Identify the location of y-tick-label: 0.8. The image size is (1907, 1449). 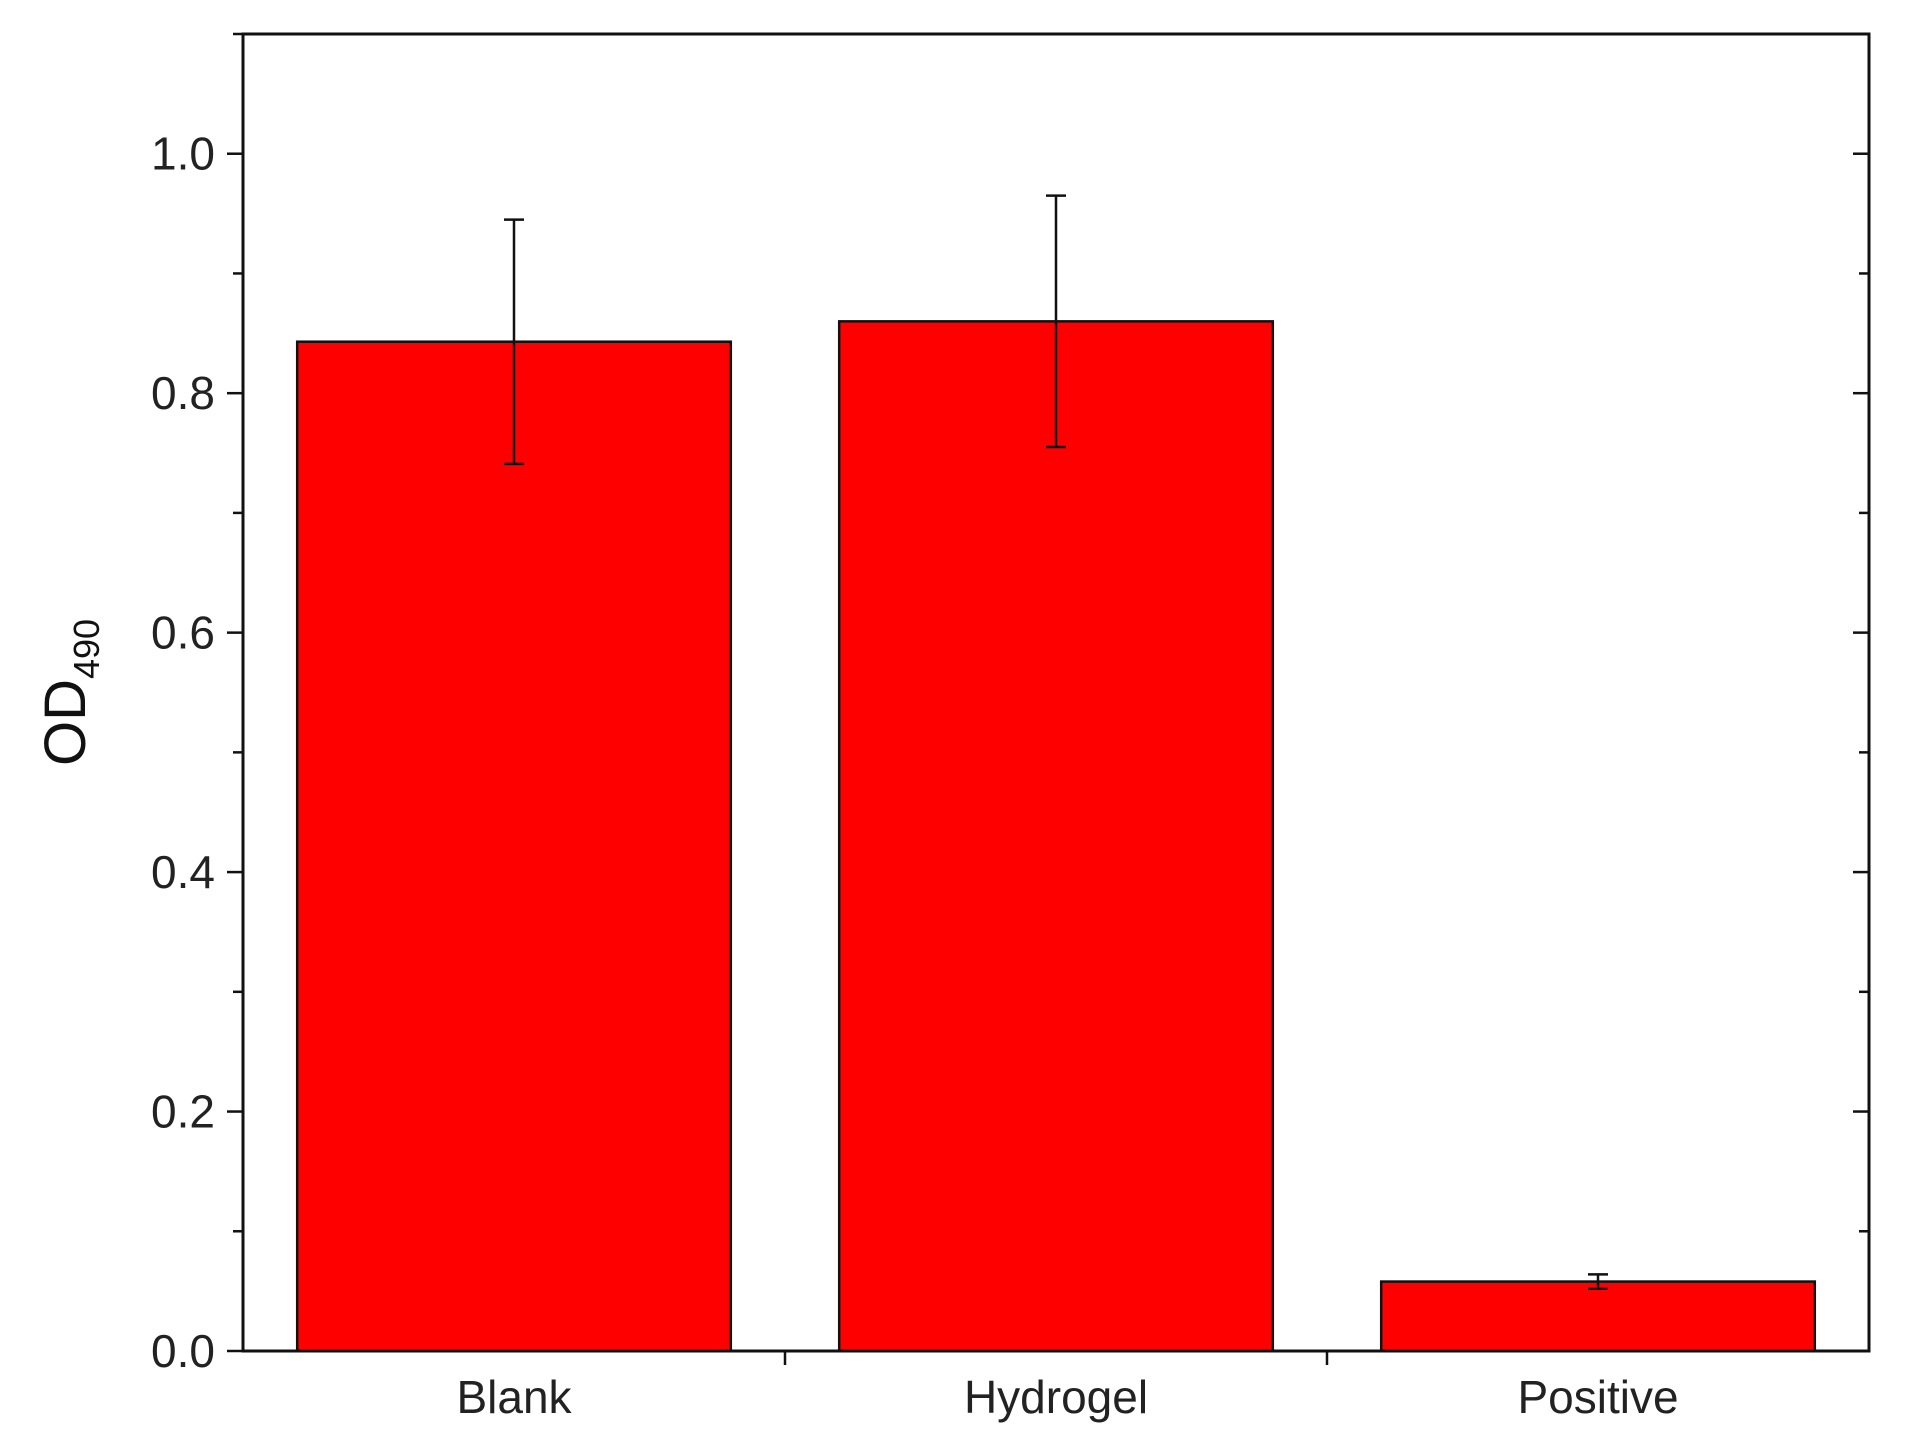
(183, 393).